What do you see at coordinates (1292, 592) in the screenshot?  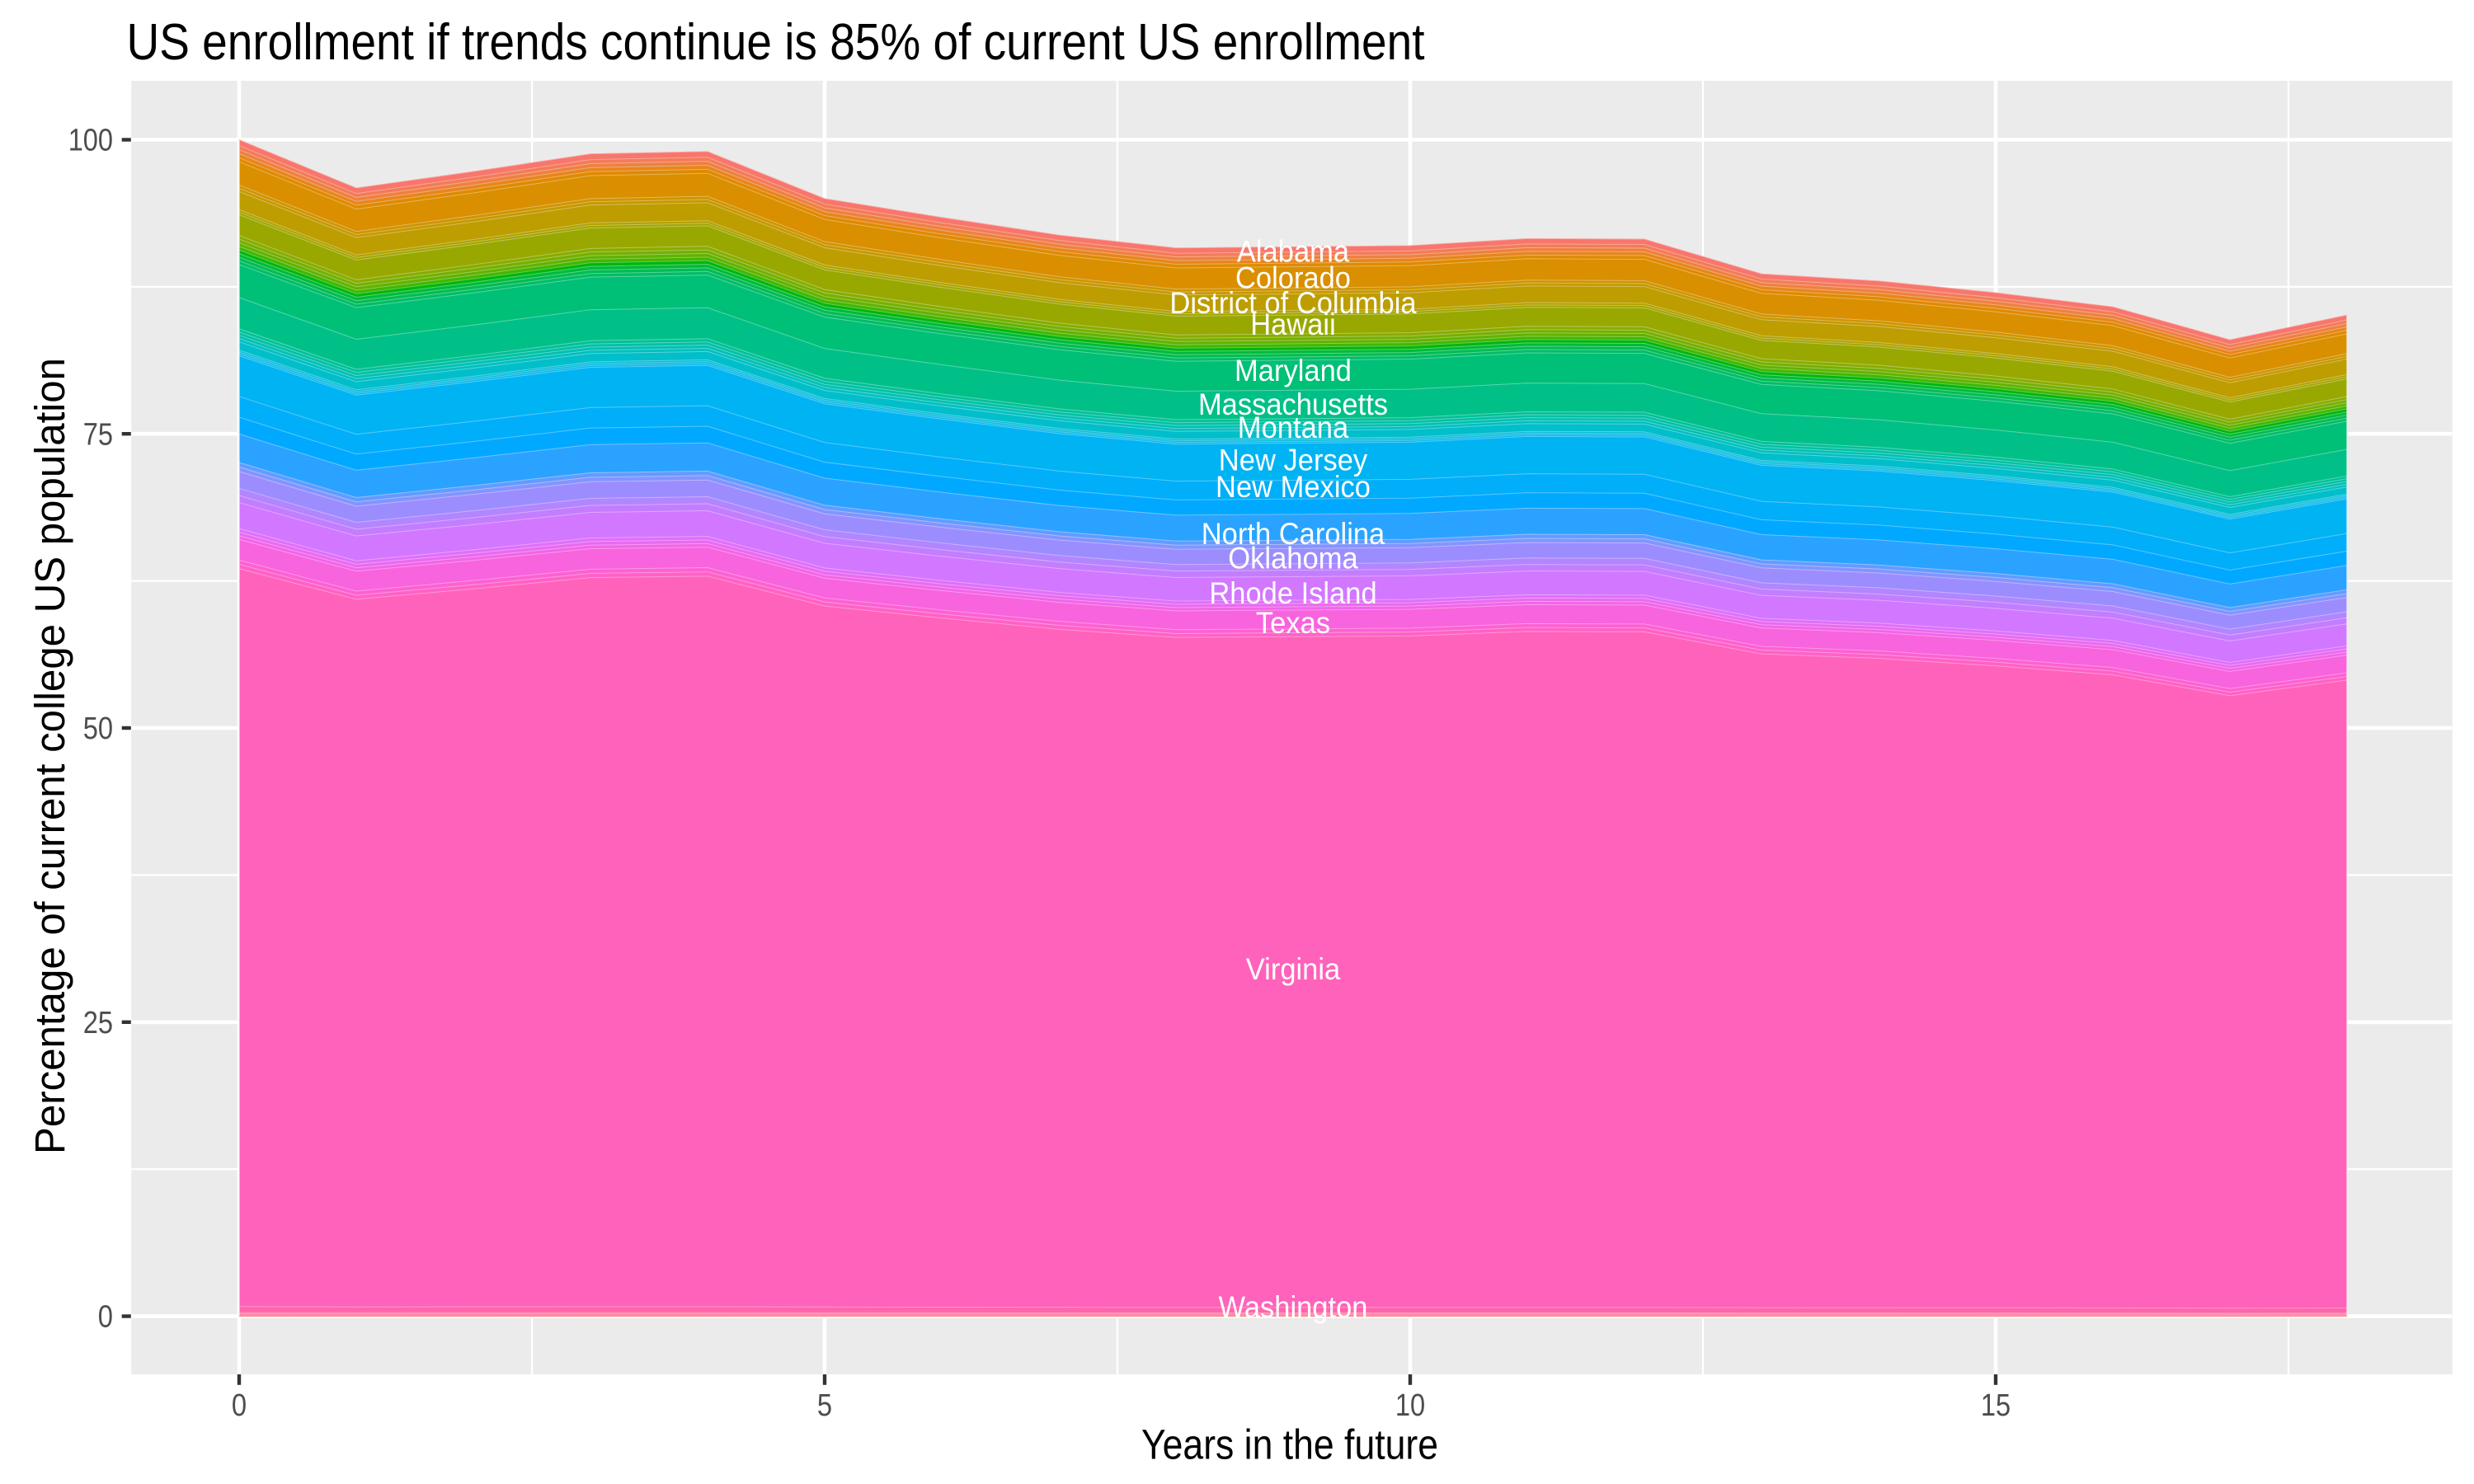 I see `svg-text: Rhode Island` at bounding box center [1292, 592].